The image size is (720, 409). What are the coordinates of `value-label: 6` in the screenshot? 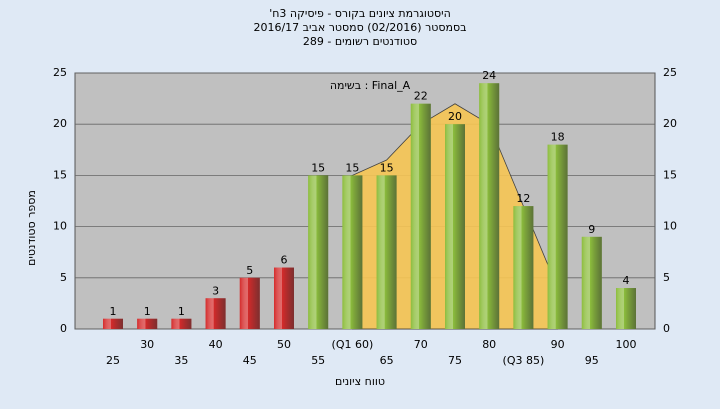 It's located at (284, 260).